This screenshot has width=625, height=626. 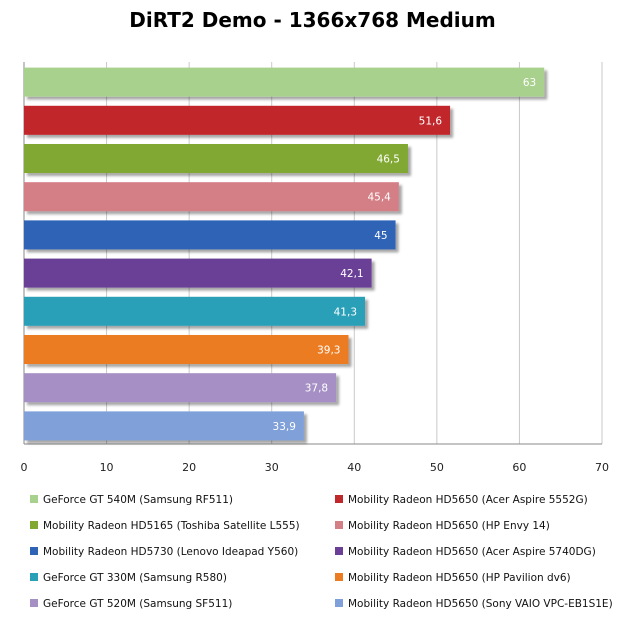 I want to click on data-label: 46,5, so click(x=388, y=160).